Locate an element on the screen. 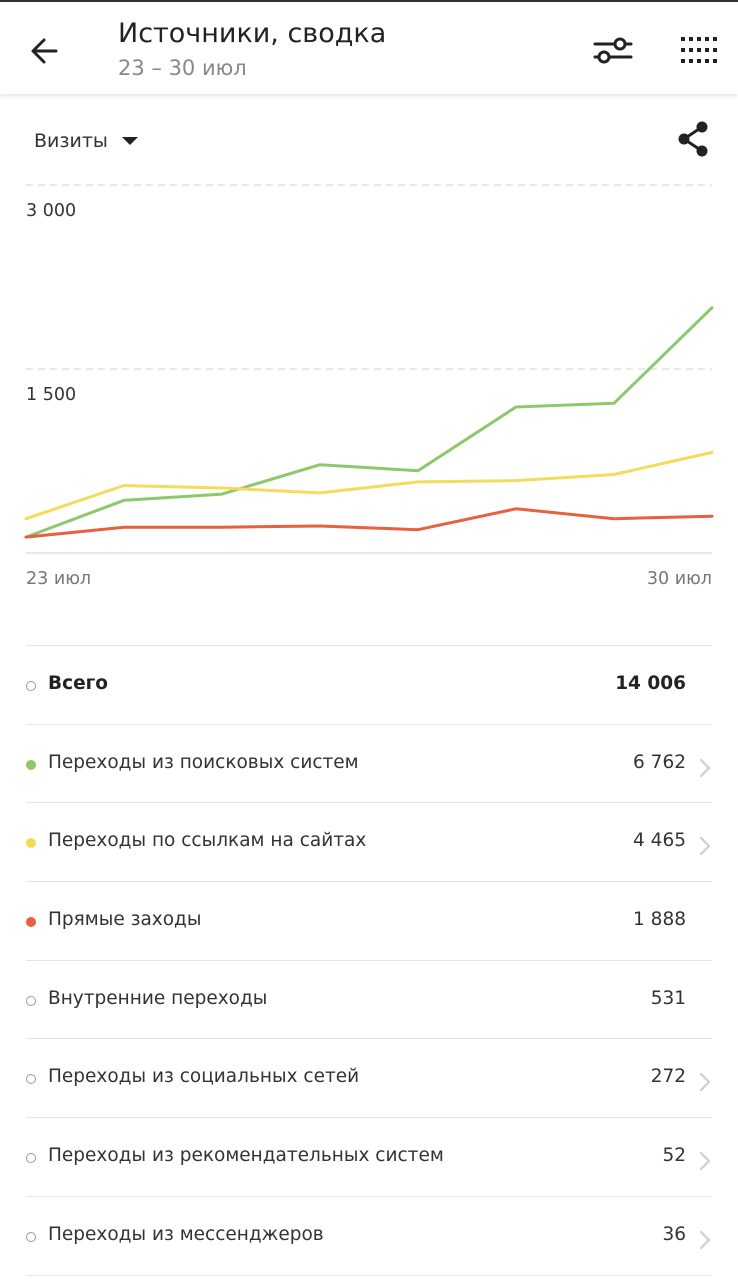  source-value: 6 762 is located at coordinates (659, 762).